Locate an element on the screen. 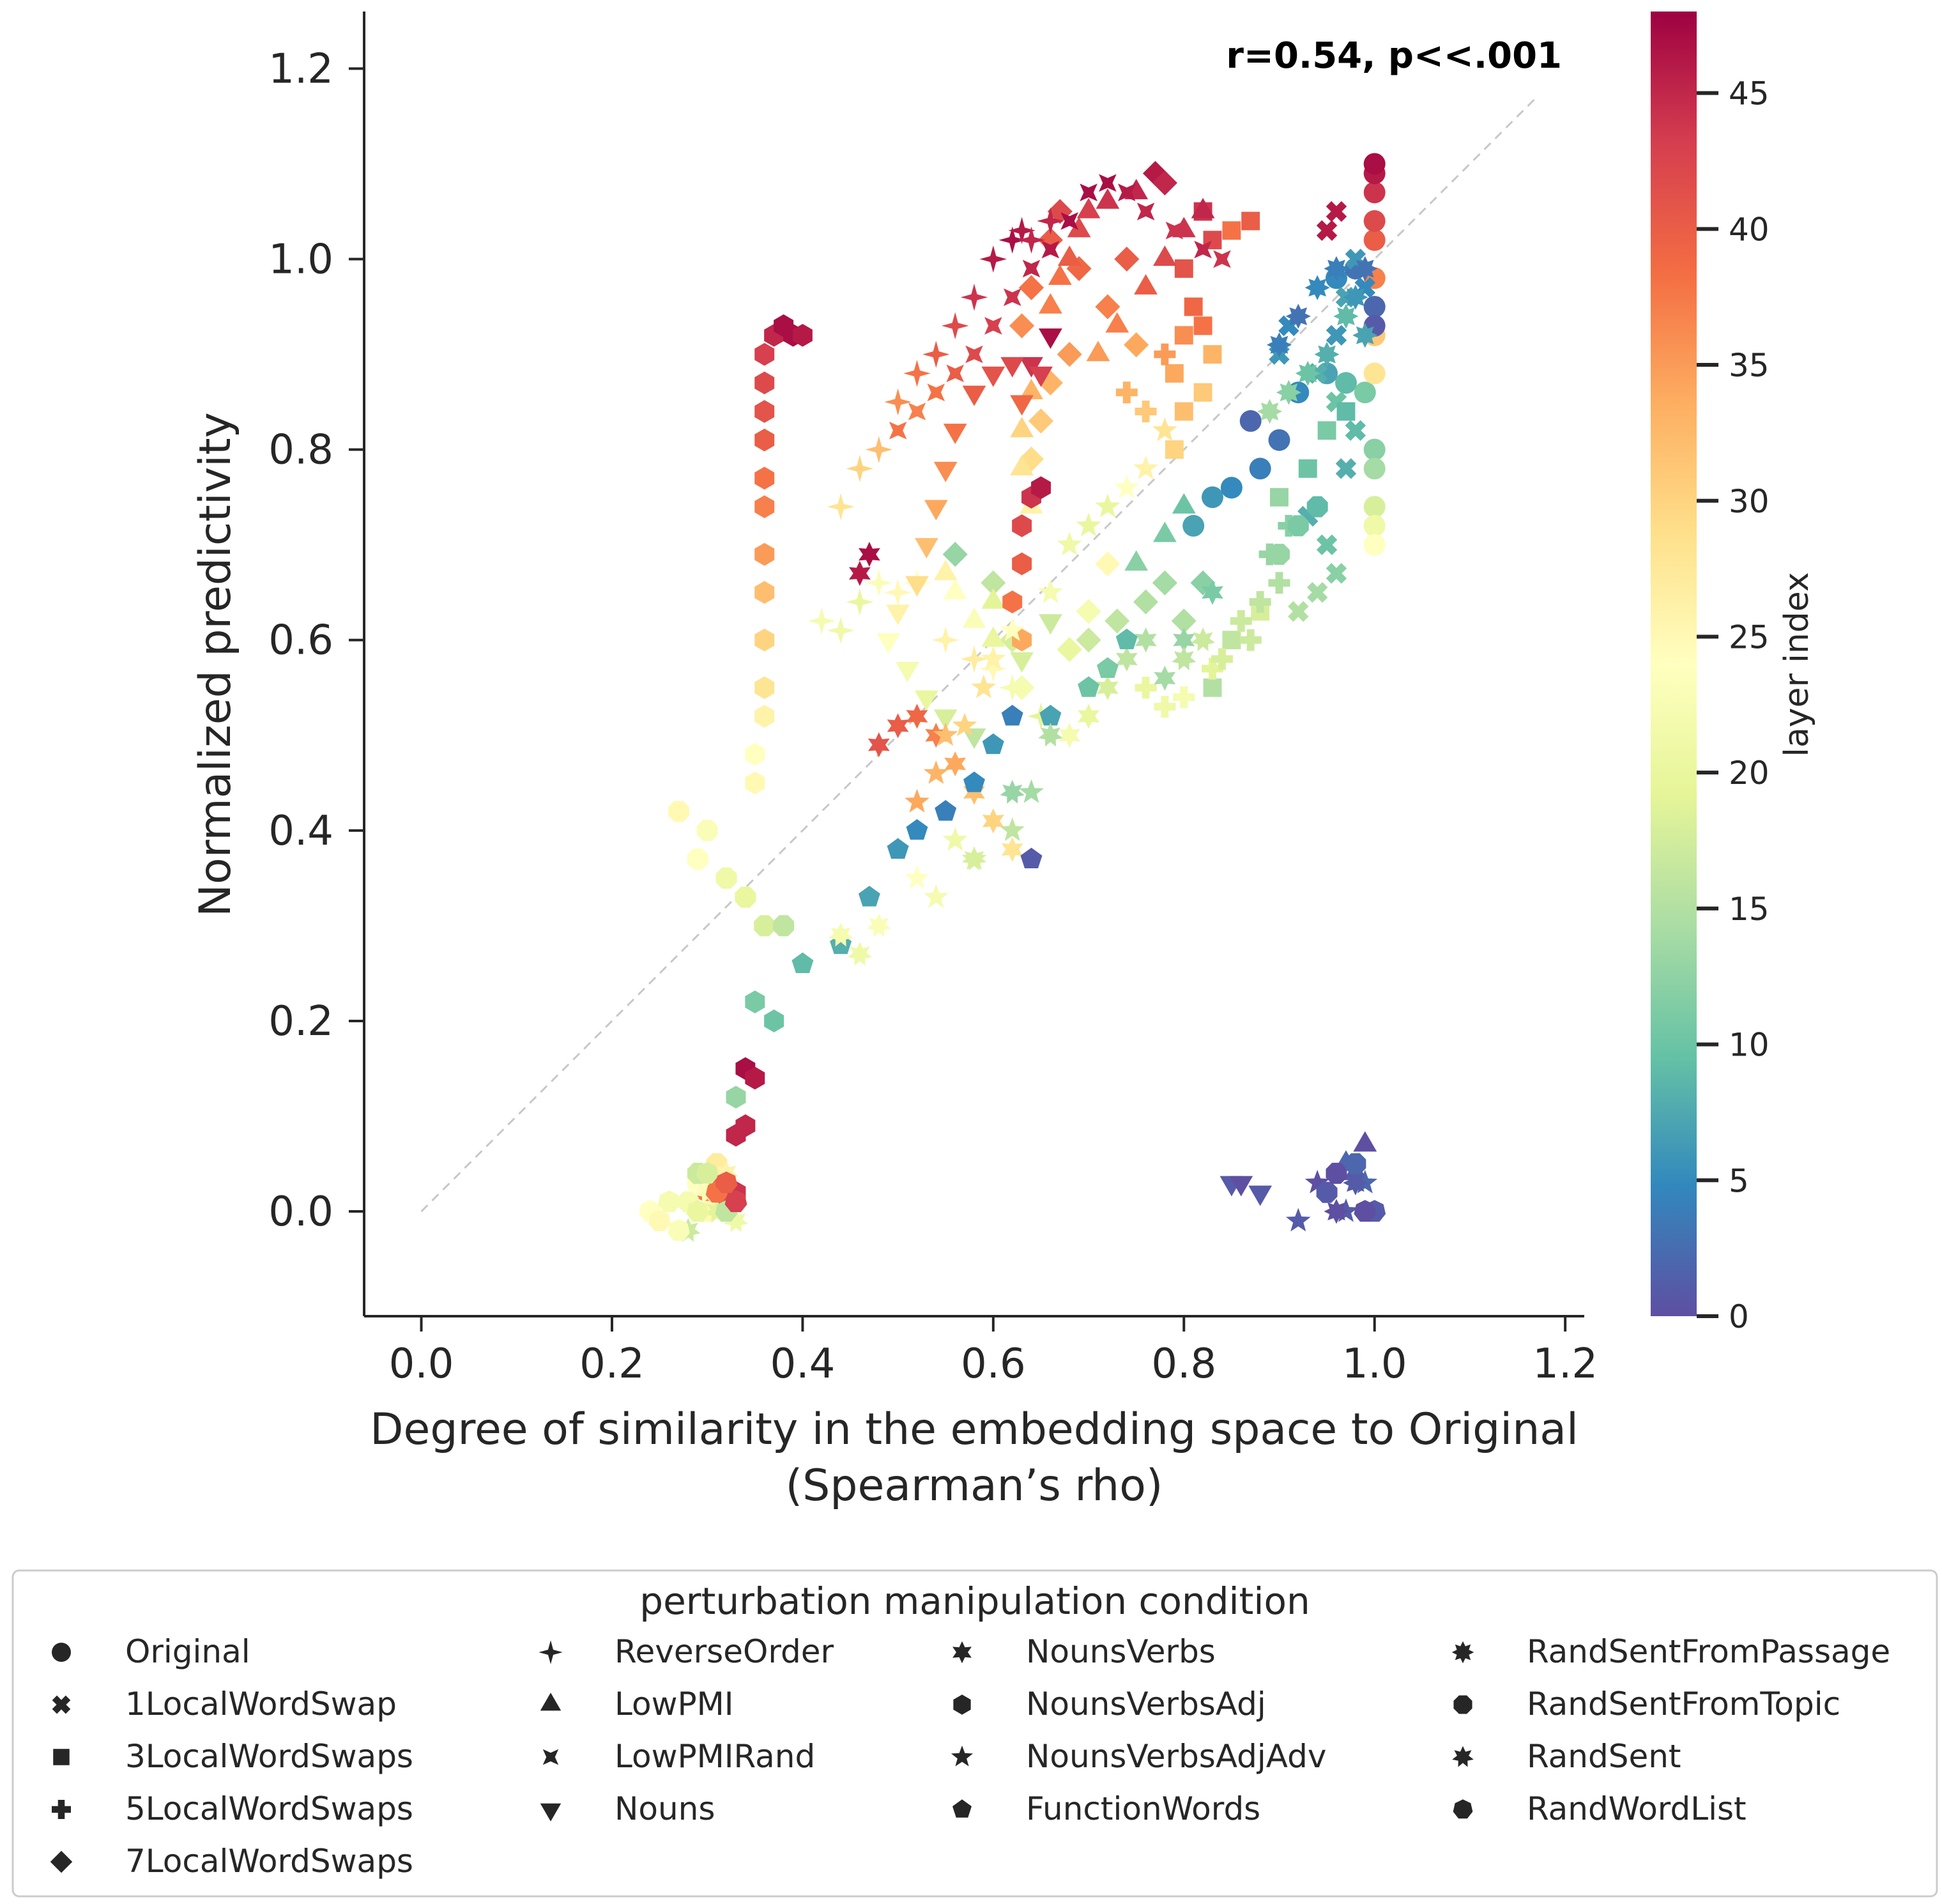 This screenshot has width=1942, height=1904. colorbar-tick-label: 0 is located at coordinates (1739, 1316).